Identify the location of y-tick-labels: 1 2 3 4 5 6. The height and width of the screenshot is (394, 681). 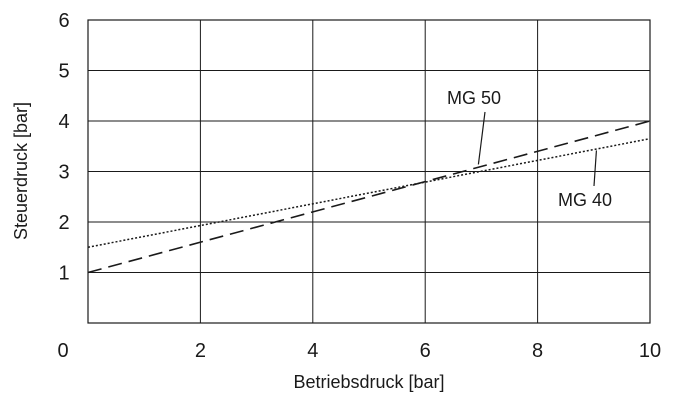
(63, 147).